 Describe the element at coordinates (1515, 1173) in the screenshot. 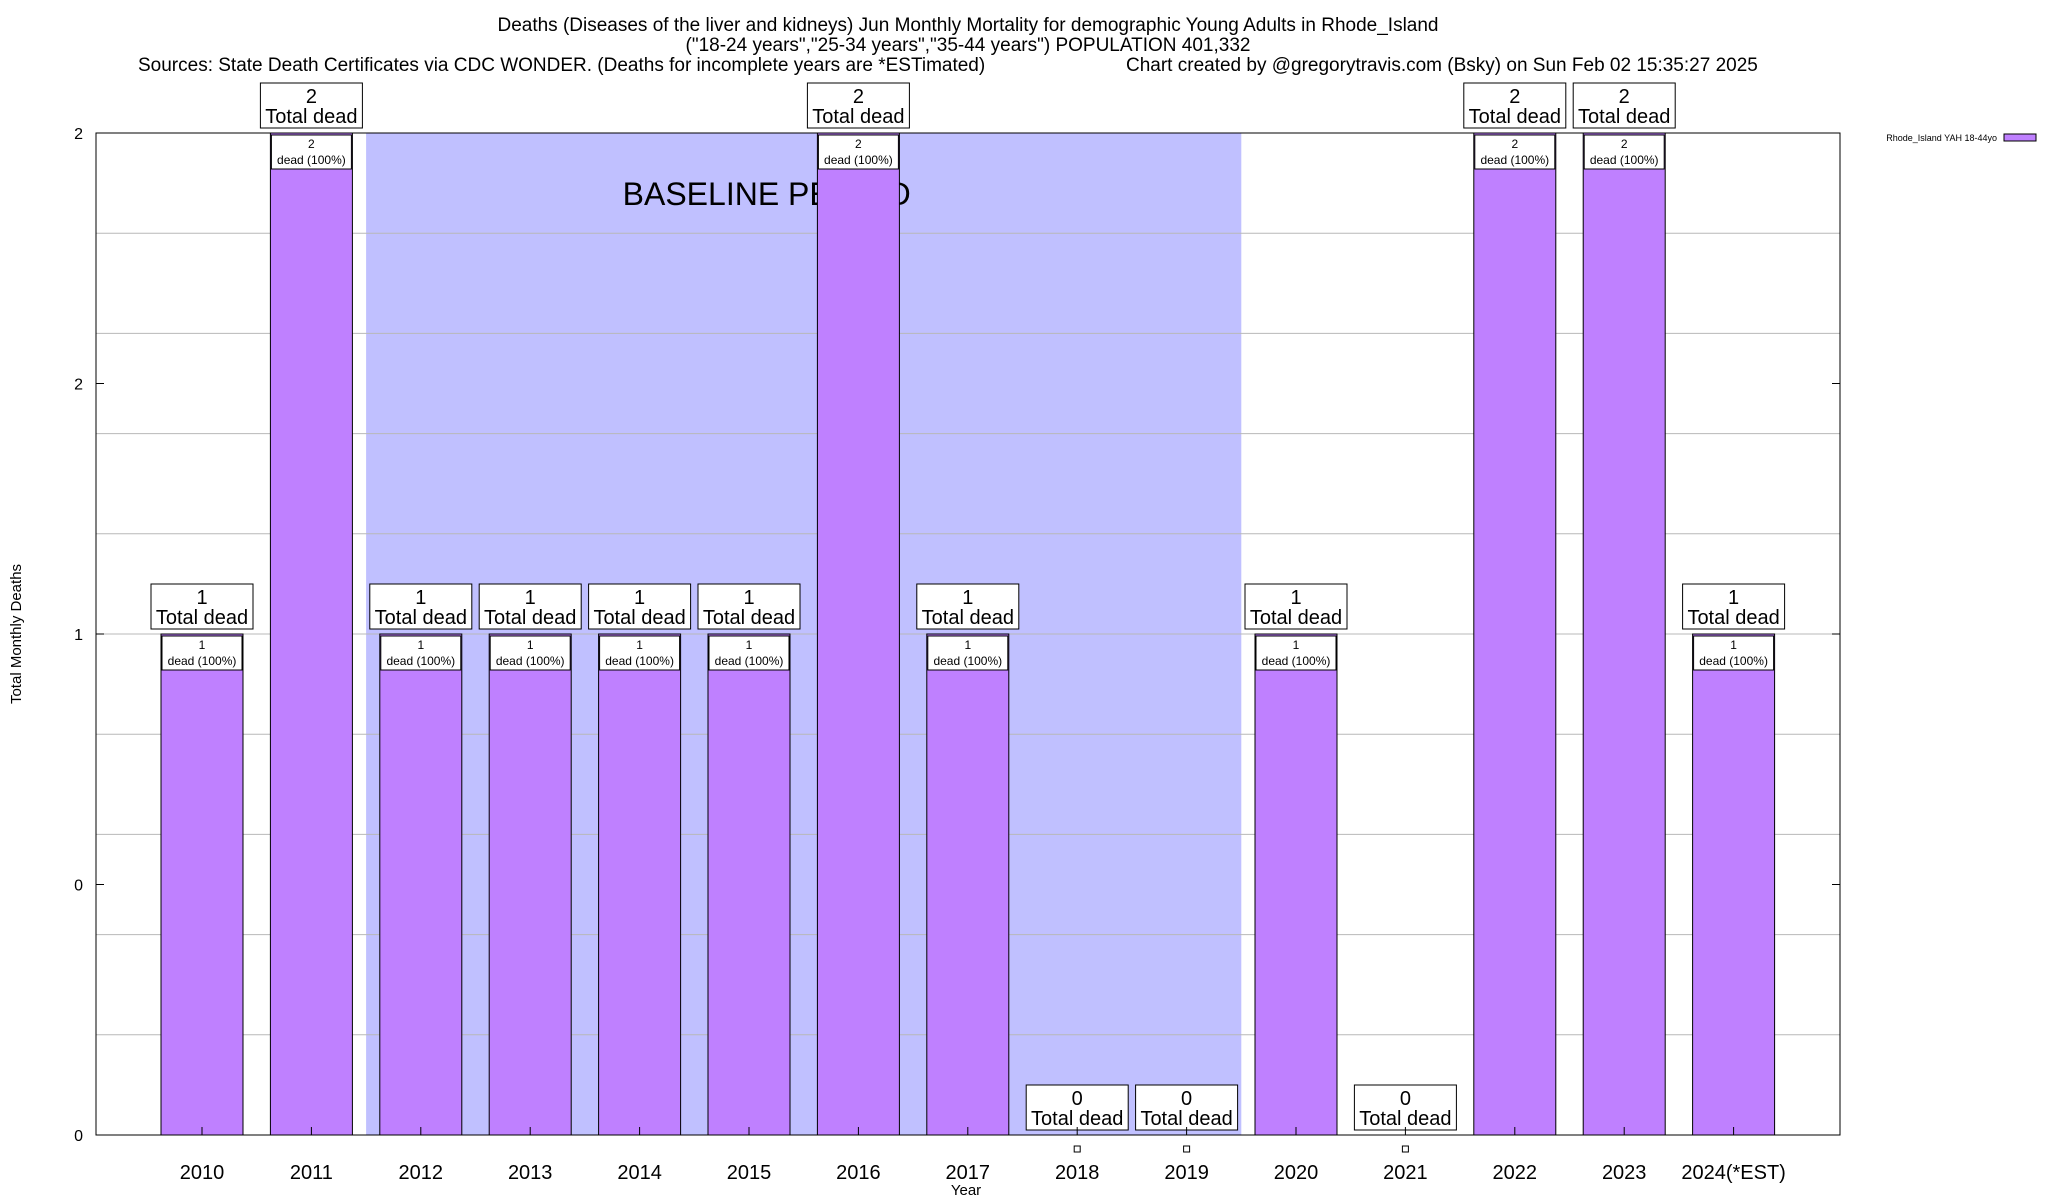

I see `x-tick-label: 2022` at that location.